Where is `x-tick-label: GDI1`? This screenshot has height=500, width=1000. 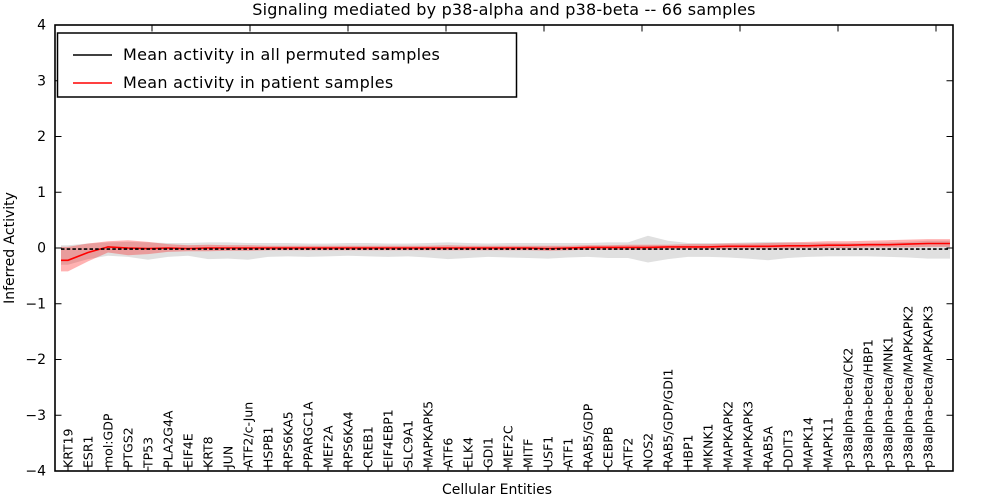
x-tick-label: GDI1 is located at coordinates (488, 452).